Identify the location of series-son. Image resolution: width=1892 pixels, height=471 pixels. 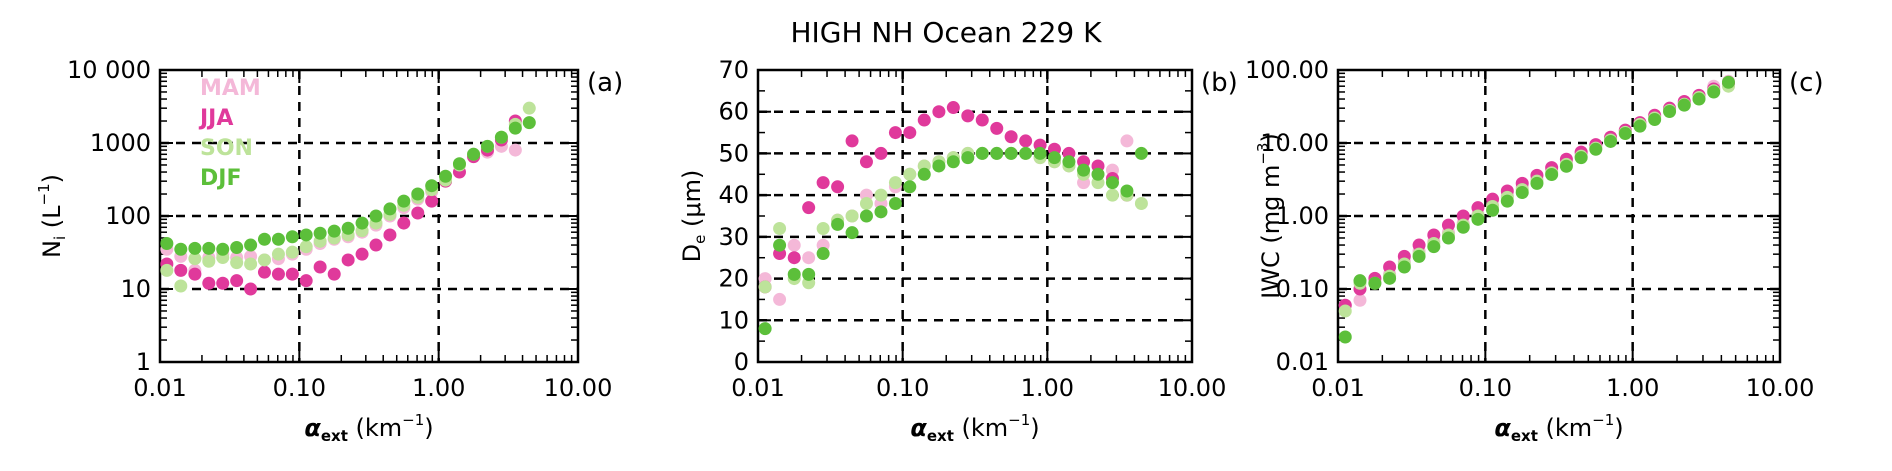
(1536, 198).